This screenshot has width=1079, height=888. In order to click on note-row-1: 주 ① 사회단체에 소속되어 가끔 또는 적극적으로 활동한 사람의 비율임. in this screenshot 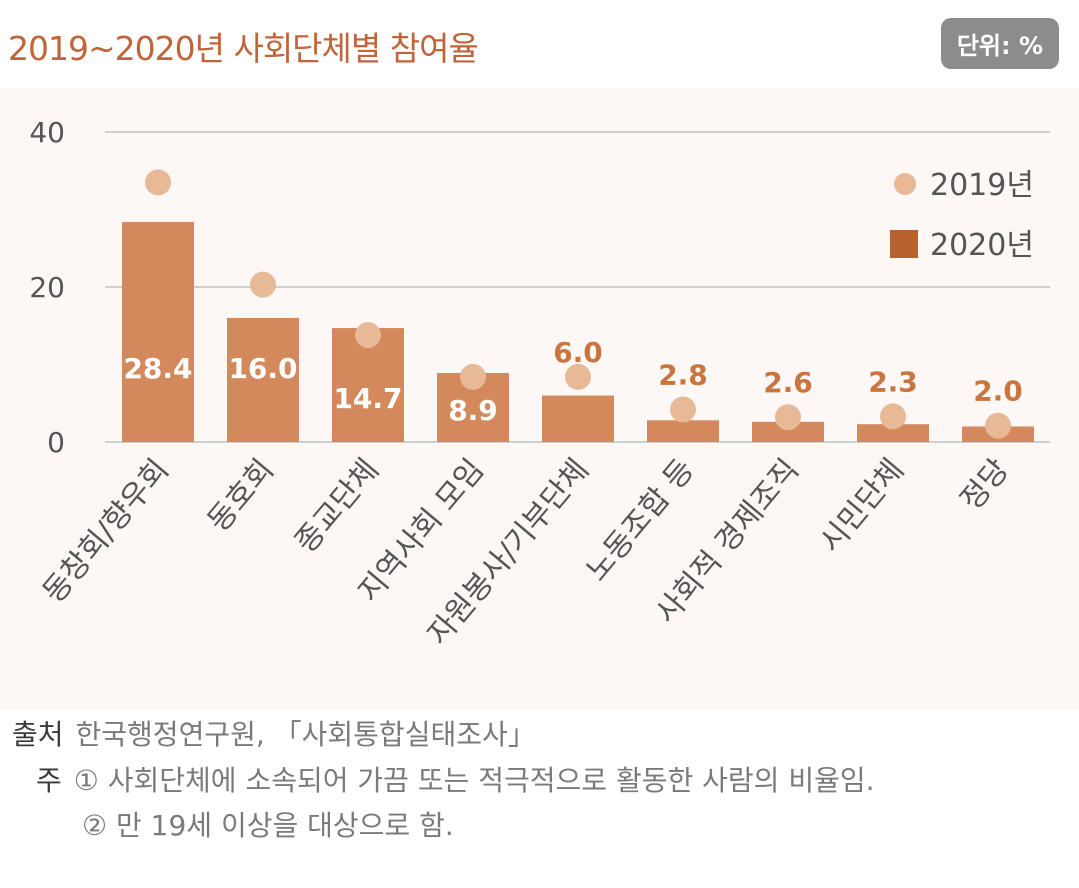, I will do `click(542, 781)`.